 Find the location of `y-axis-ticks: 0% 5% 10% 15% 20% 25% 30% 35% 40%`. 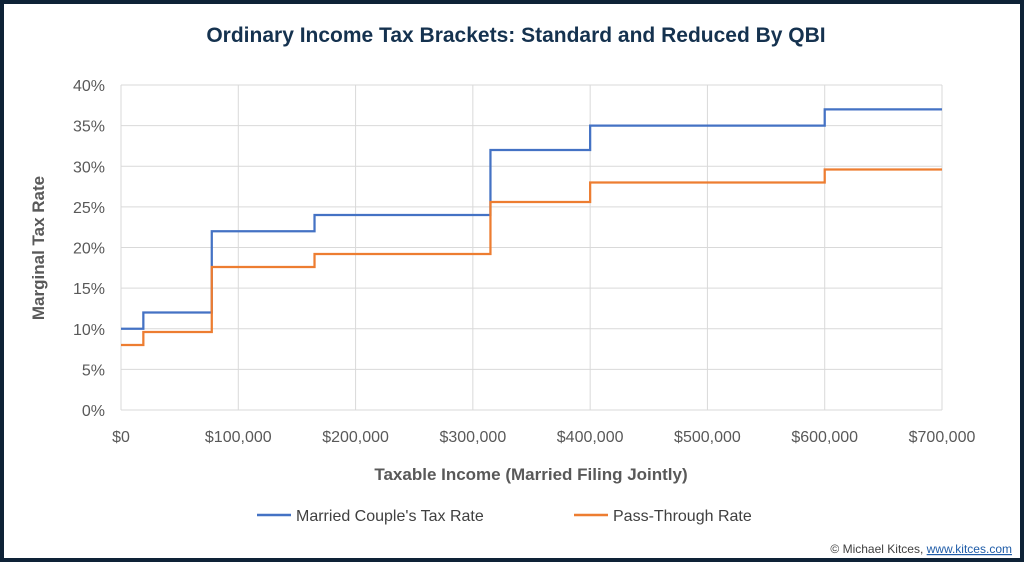

y-axis-ticks: 0% 5% 10% 15% 20% 25% 30% 35% 40% is located at coordinates (89, 249).